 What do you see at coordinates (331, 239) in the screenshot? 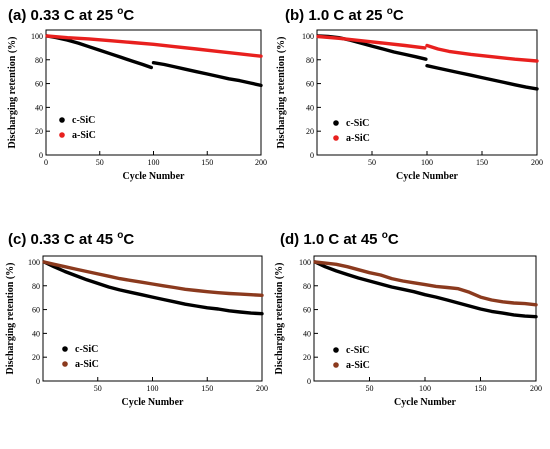
I see `panel-title-main: (d) 1.0 C at 45` at bounding box center [331, 239].